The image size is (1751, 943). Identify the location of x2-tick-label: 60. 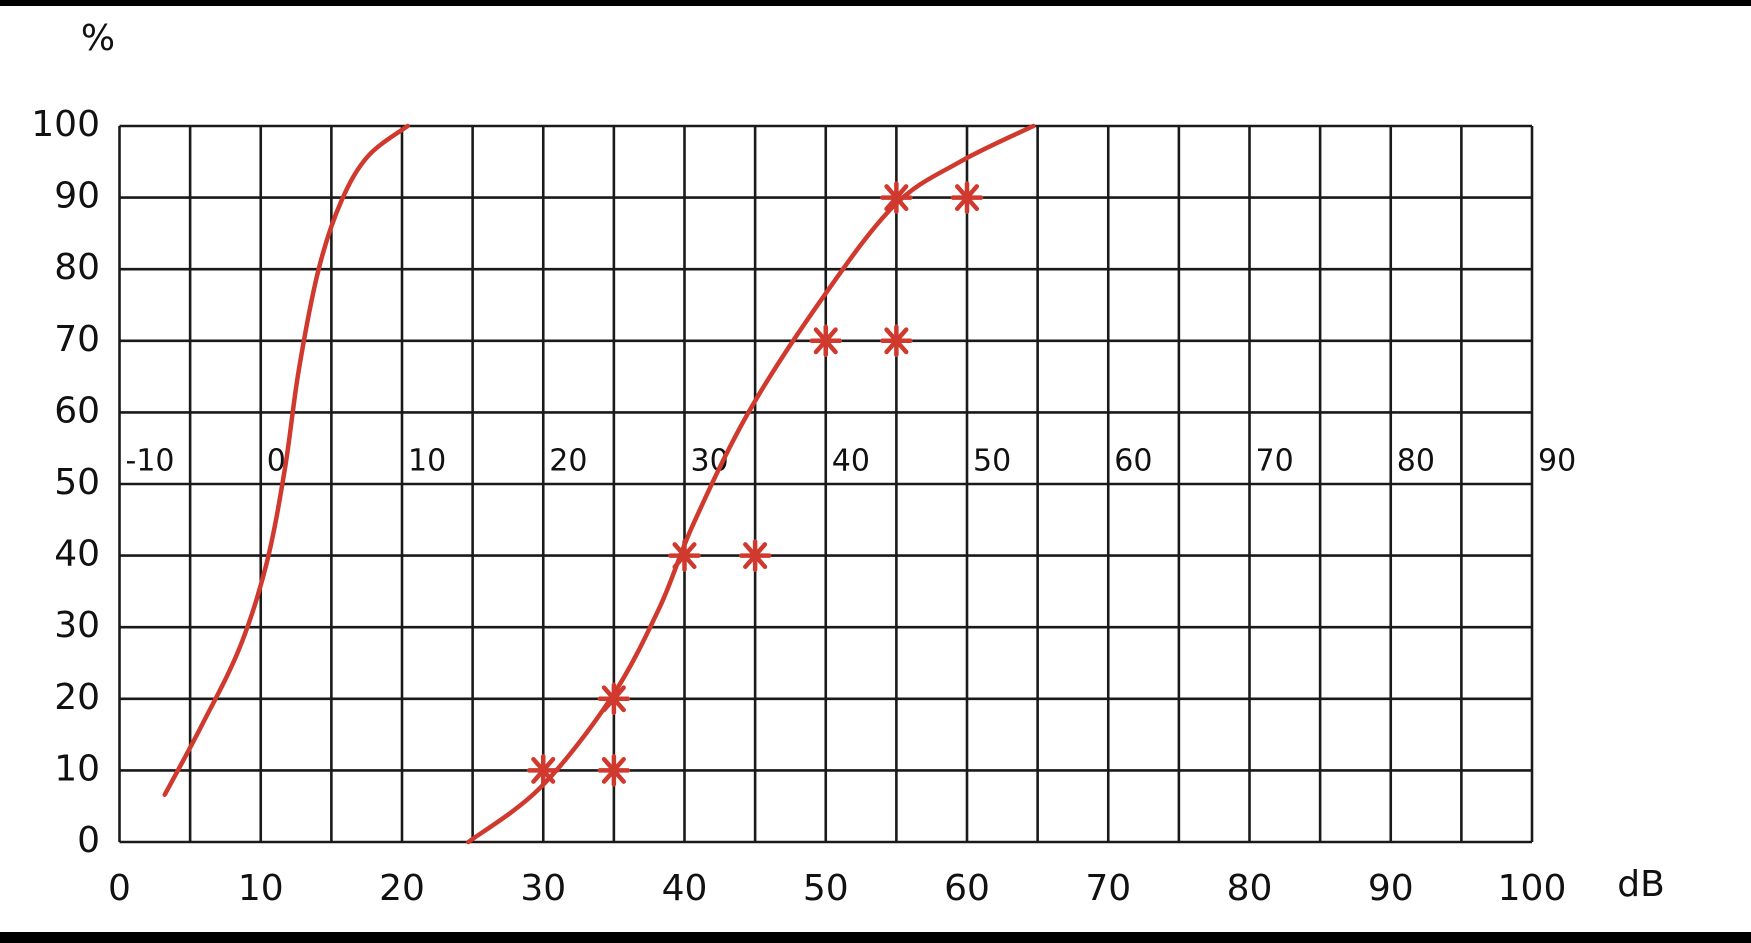
(1133, 461).